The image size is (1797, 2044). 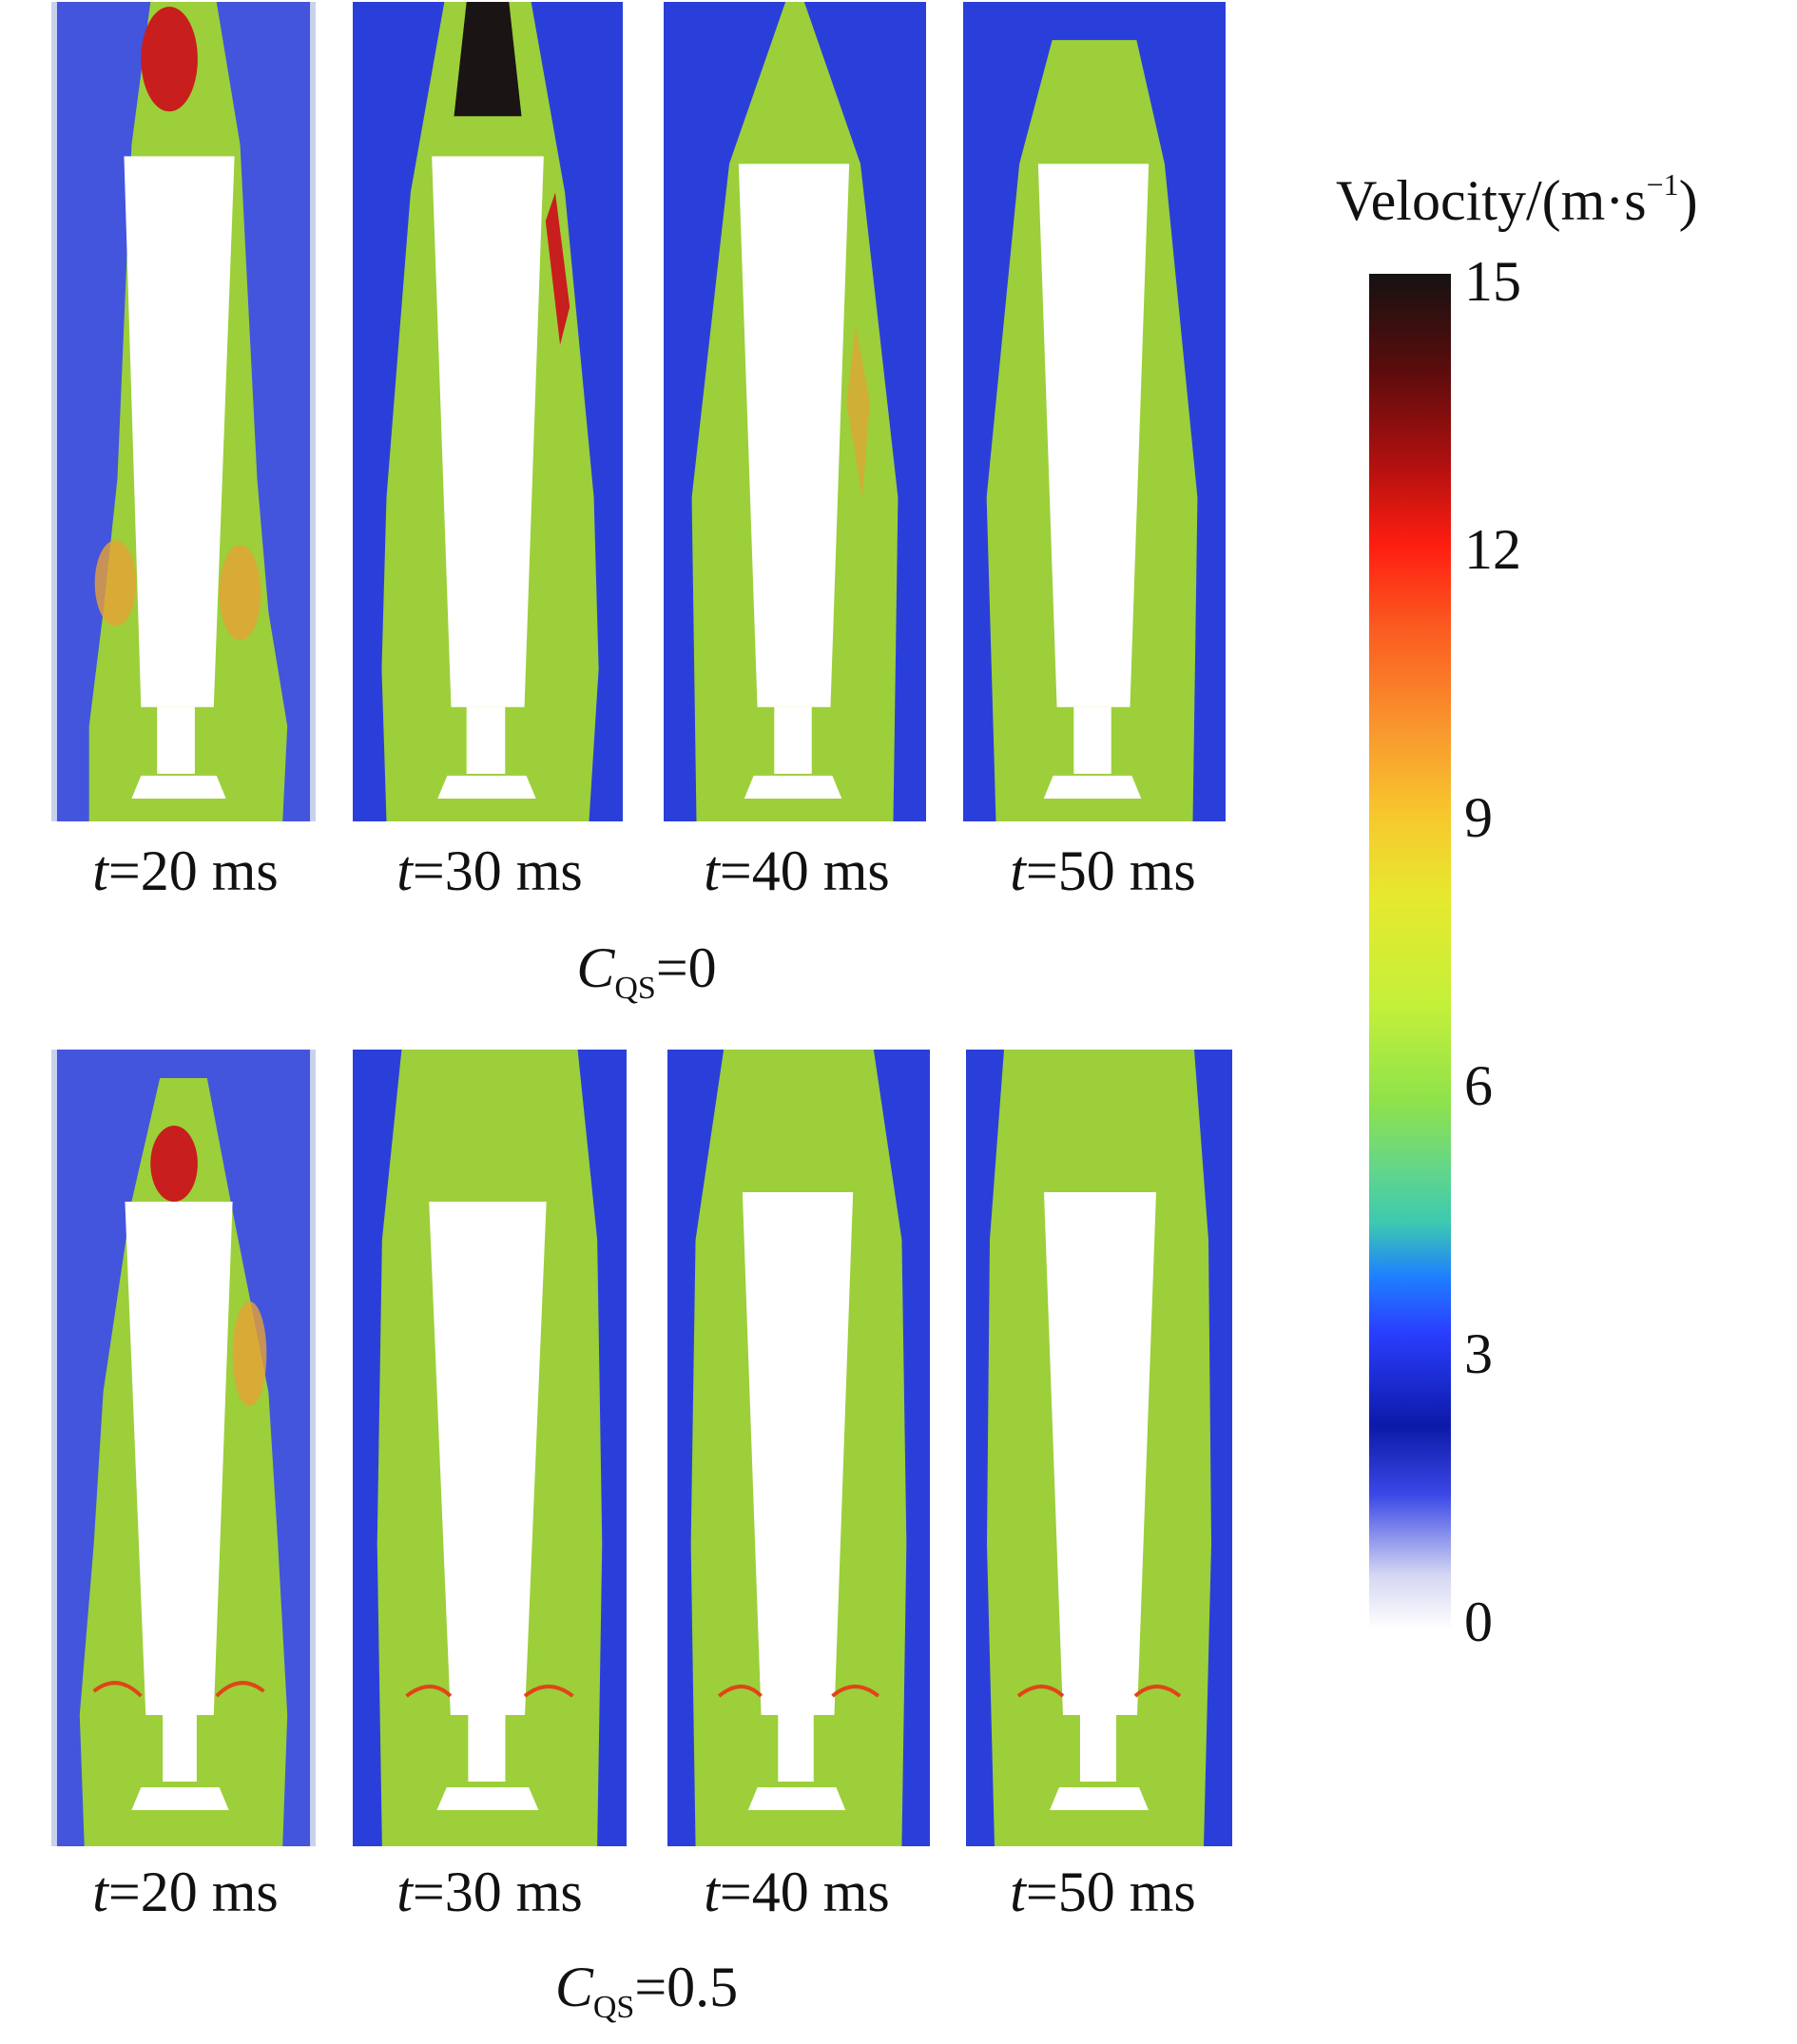 What do you see at coordinates (798, 1448) in the screenshot?
I see `velocity-field-panel-cqs05-t40` at bounding box center [798, 1448].